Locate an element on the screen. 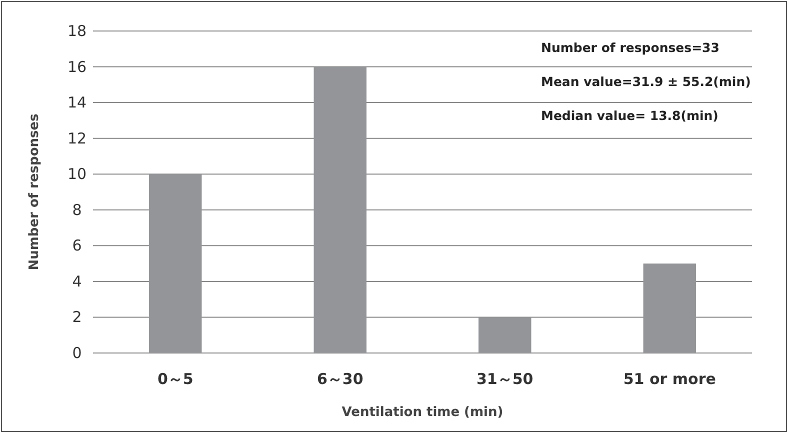 This screenshot has height=433, width=788. x-axis-title: Ventilation time (min) is located at coordinates (423, 412).